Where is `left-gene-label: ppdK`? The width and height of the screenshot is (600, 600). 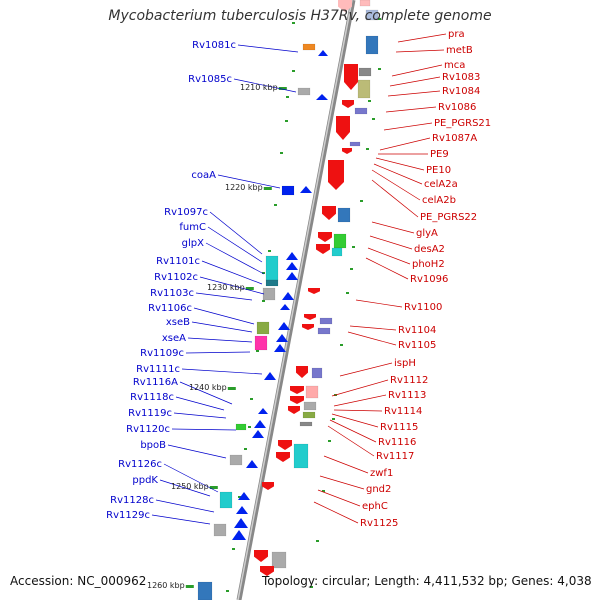
left-gene-label: ppdK is located at coordinates (145, 480).